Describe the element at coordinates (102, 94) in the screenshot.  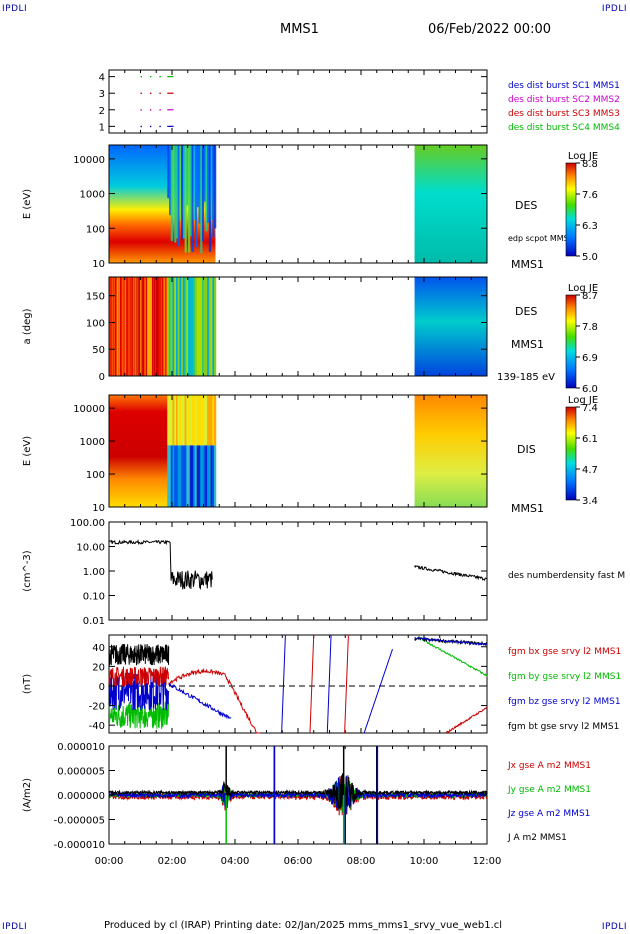
I see `availability-y-tick-label: 3` at that location.